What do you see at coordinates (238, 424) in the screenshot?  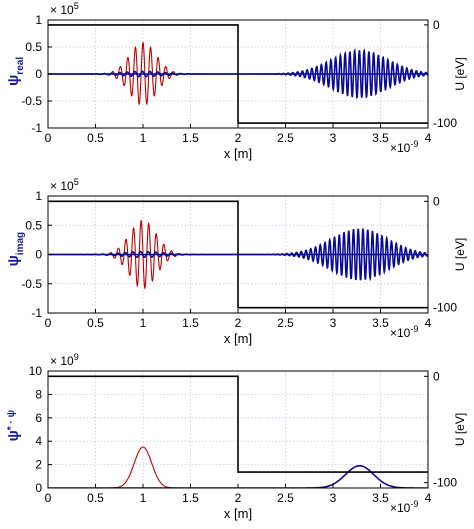 I see `potential-step-line` at bounding box center [238, 424].